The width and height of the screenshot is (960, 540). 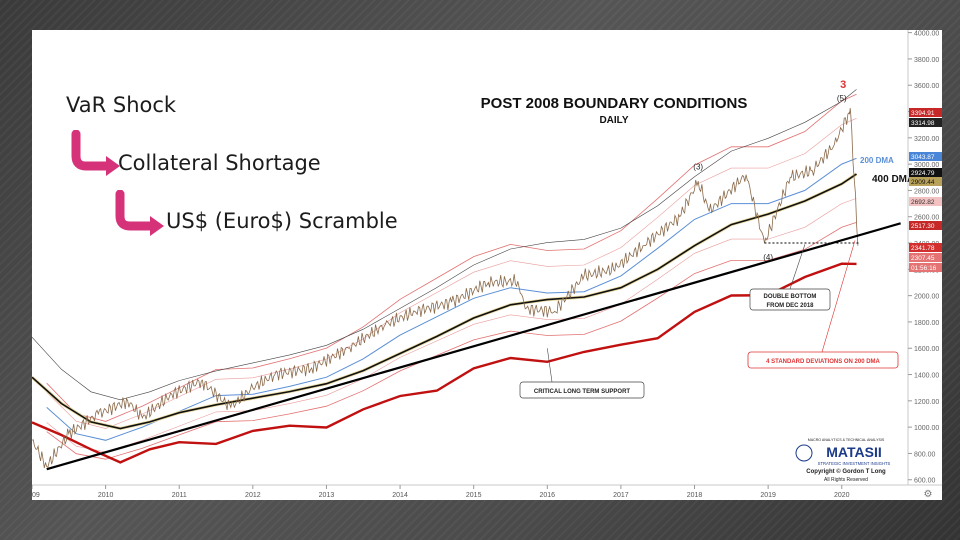 What do you see at coordinates (400, 495) in the screenshot?
I see `x-tick-label: 2014` at bounding box center [400, 495].